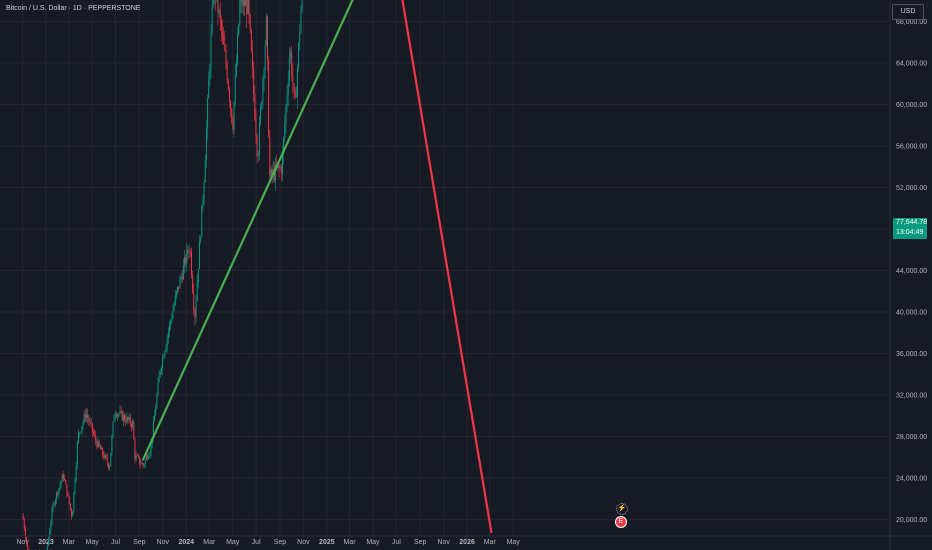 Image resolution: width=932 pixels, height=550 pixels. Describe the element at coordinates (621, 522) in the screenshot. I see `earnings-event-icon: E` at that location.